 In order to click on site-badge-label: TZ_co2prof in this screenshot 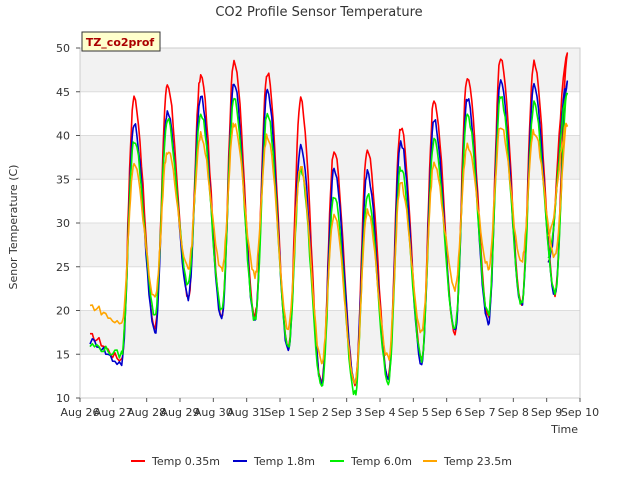, I will do `click(120, 42)`.